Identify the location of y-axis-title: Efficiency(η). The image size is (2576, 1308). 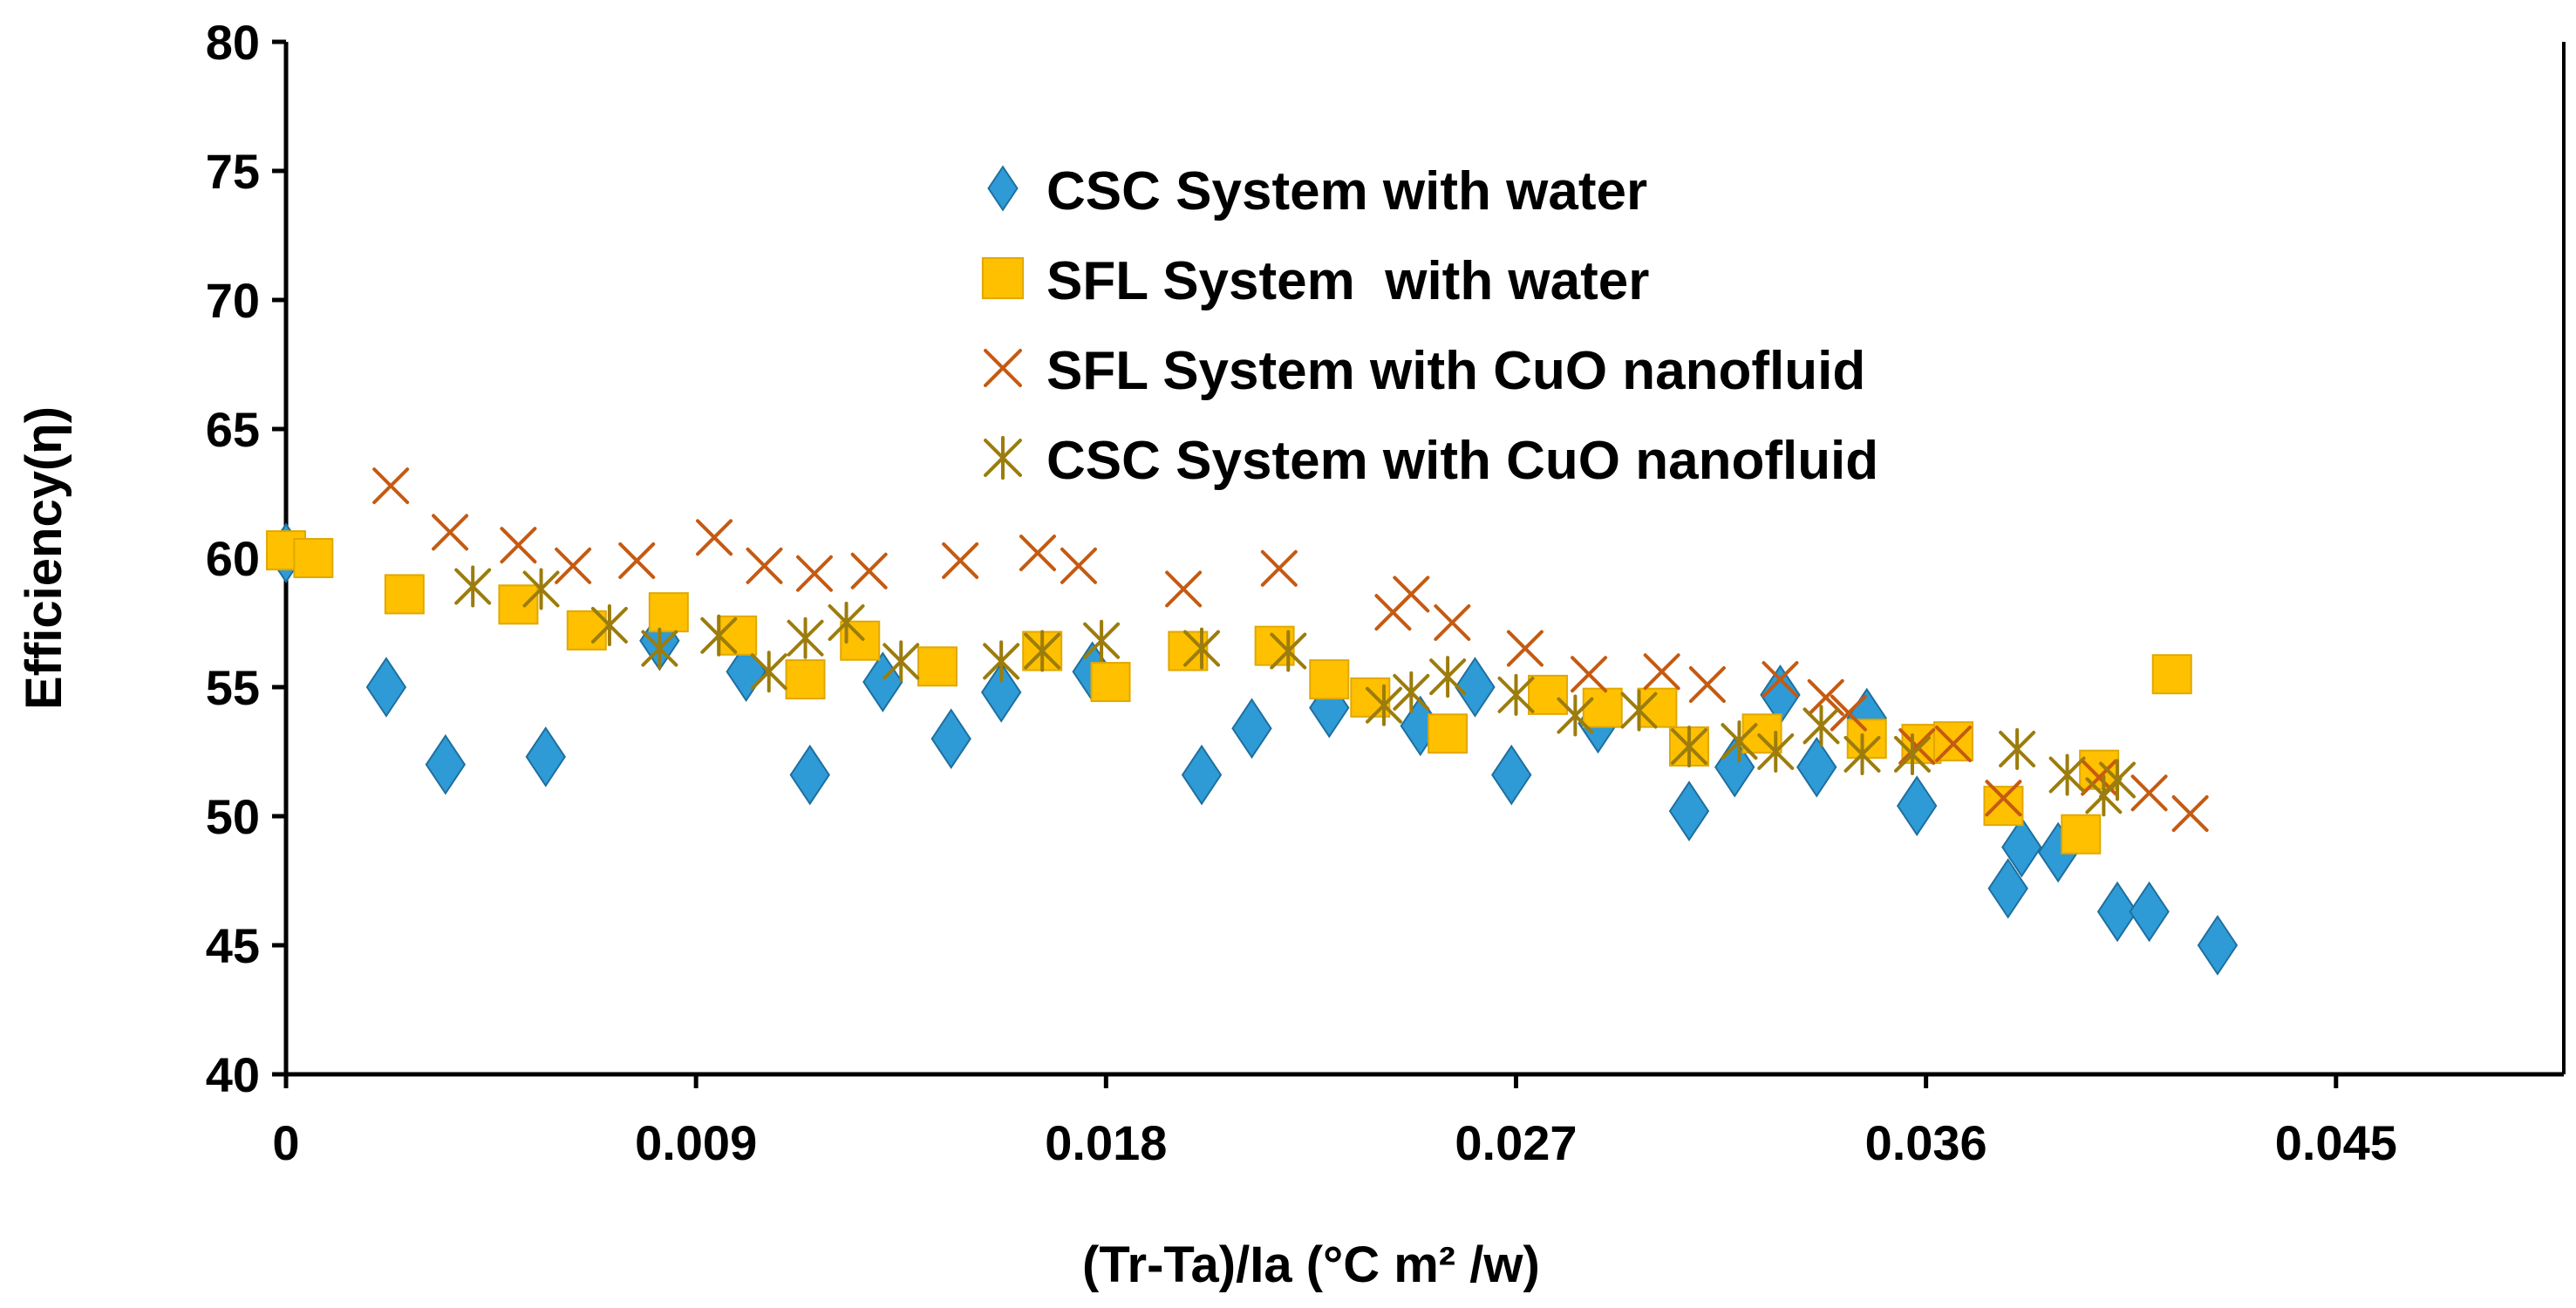
(44, 558).